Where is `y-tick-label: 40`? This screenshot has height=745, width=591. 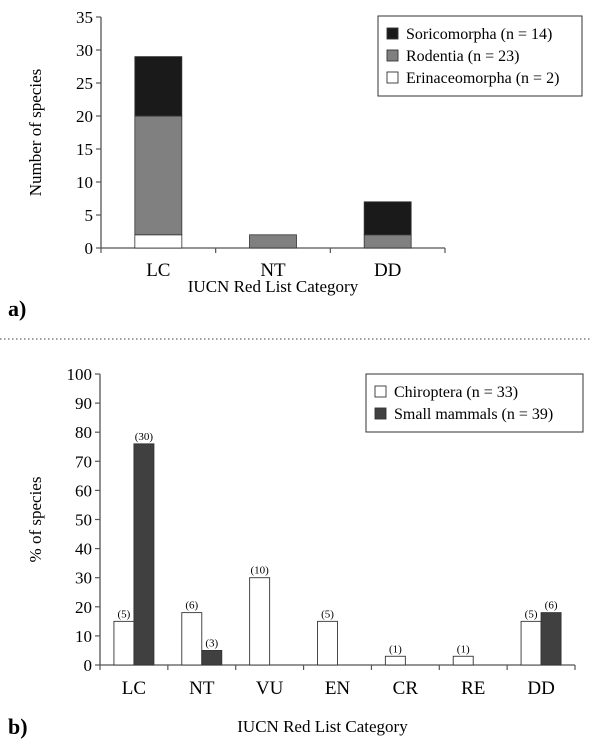 y-tick-label: 40 is located at coordinates (83, 549).